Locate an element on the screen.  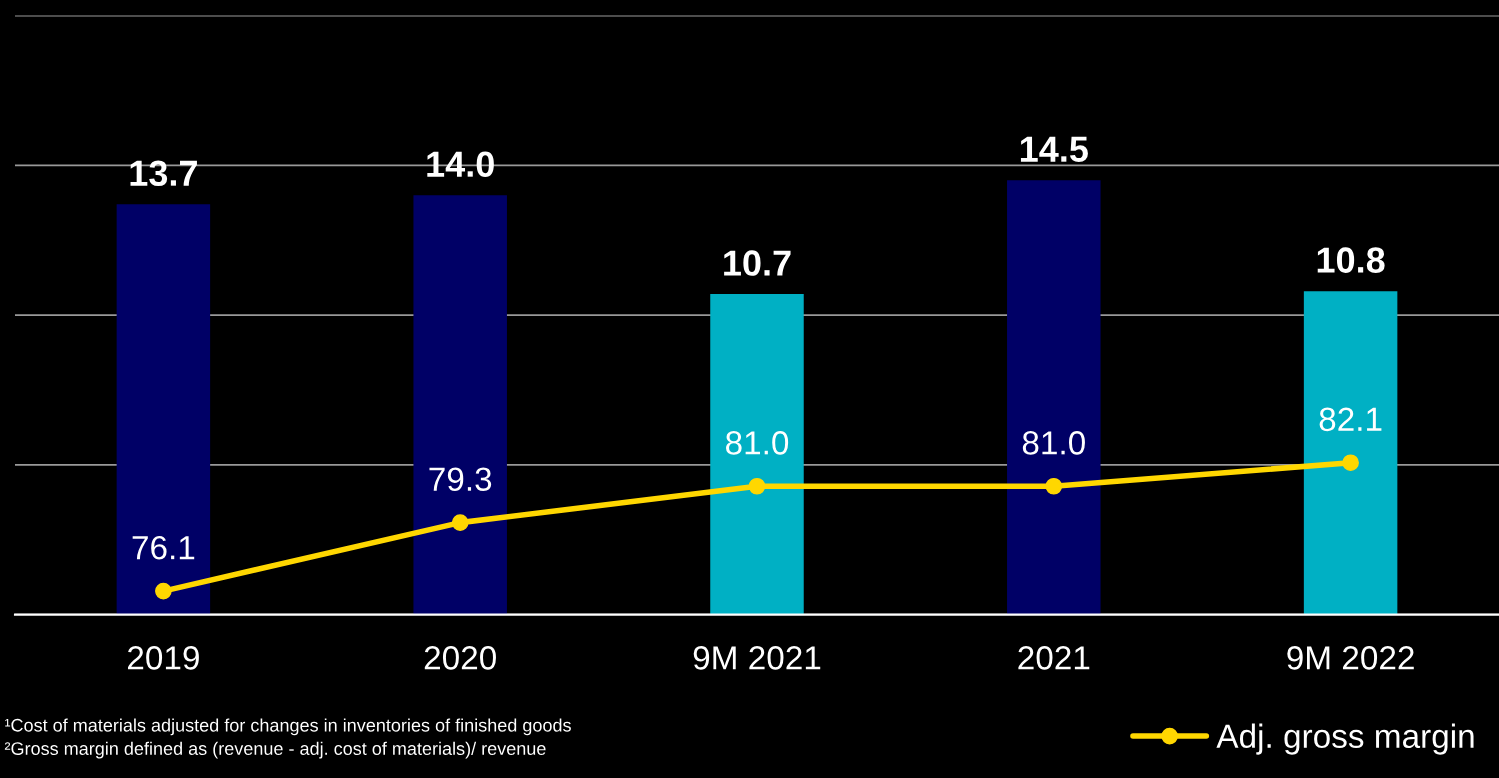
x-tick-label: 2021 is located at coordinates (1054, 658).